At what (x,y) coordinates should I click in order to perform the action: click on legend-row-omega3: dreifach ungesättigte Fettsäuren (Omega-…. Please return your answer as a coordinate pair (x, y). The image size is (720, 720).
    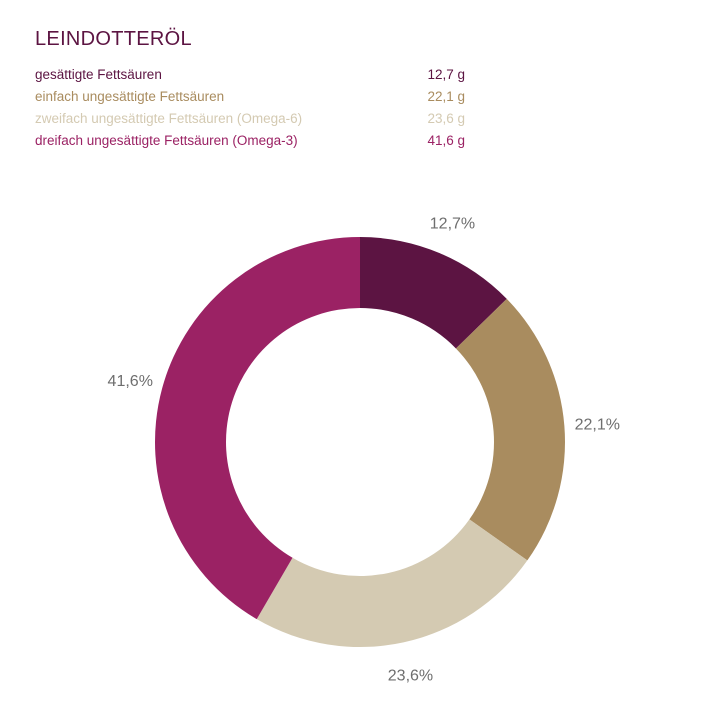
    Looking at the image, I should click on (250, 141).